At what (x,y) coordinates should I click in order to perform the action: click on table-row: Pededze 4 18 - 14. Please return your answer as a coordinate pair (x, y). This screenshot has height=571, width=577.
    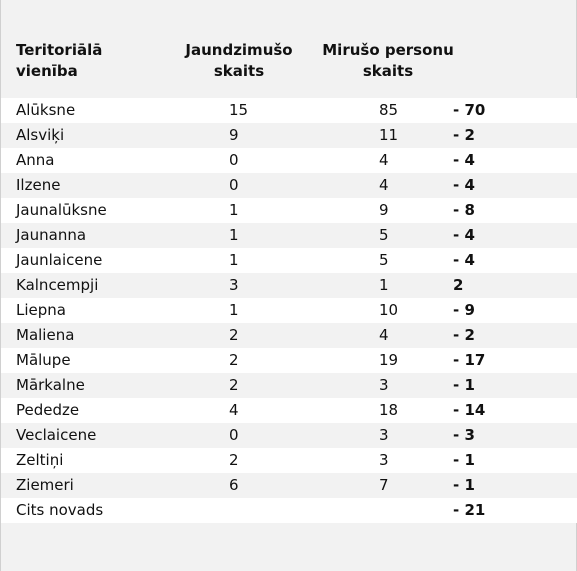
    Looking at the image, I should click on (289, 410).